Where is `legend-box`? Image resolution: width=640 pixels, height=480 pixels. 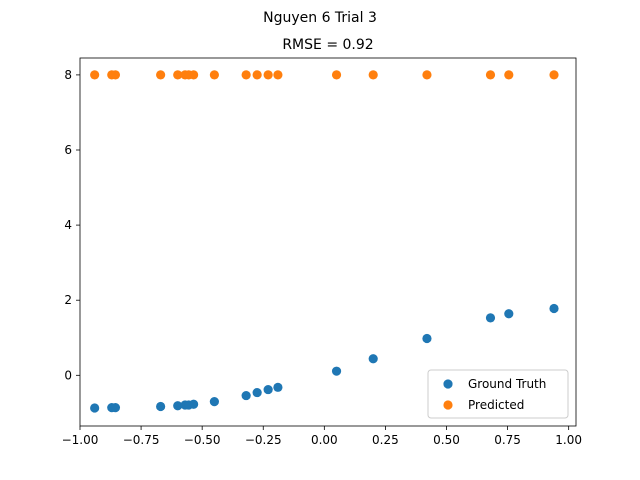 legend-box is located at coordinates (498, 394).